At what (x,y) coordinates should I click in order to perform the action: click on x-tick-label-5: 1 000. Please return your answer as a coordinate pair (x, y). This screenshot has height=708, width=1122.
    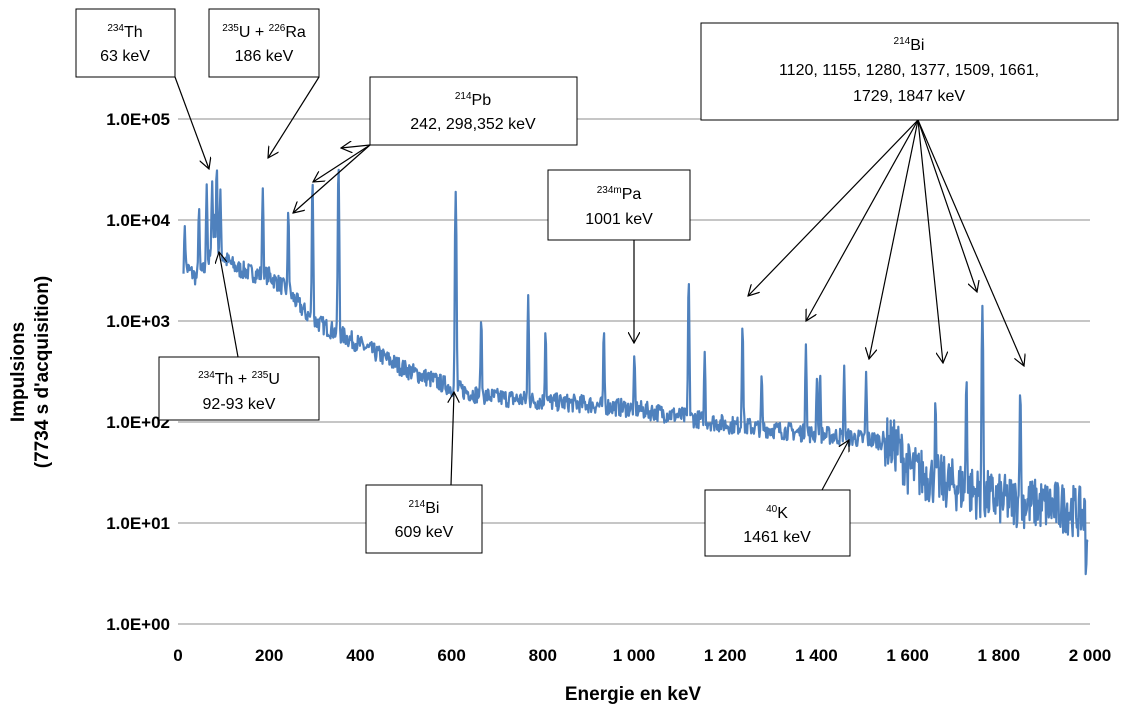
    Looking at the image, I should click on (634, 655).